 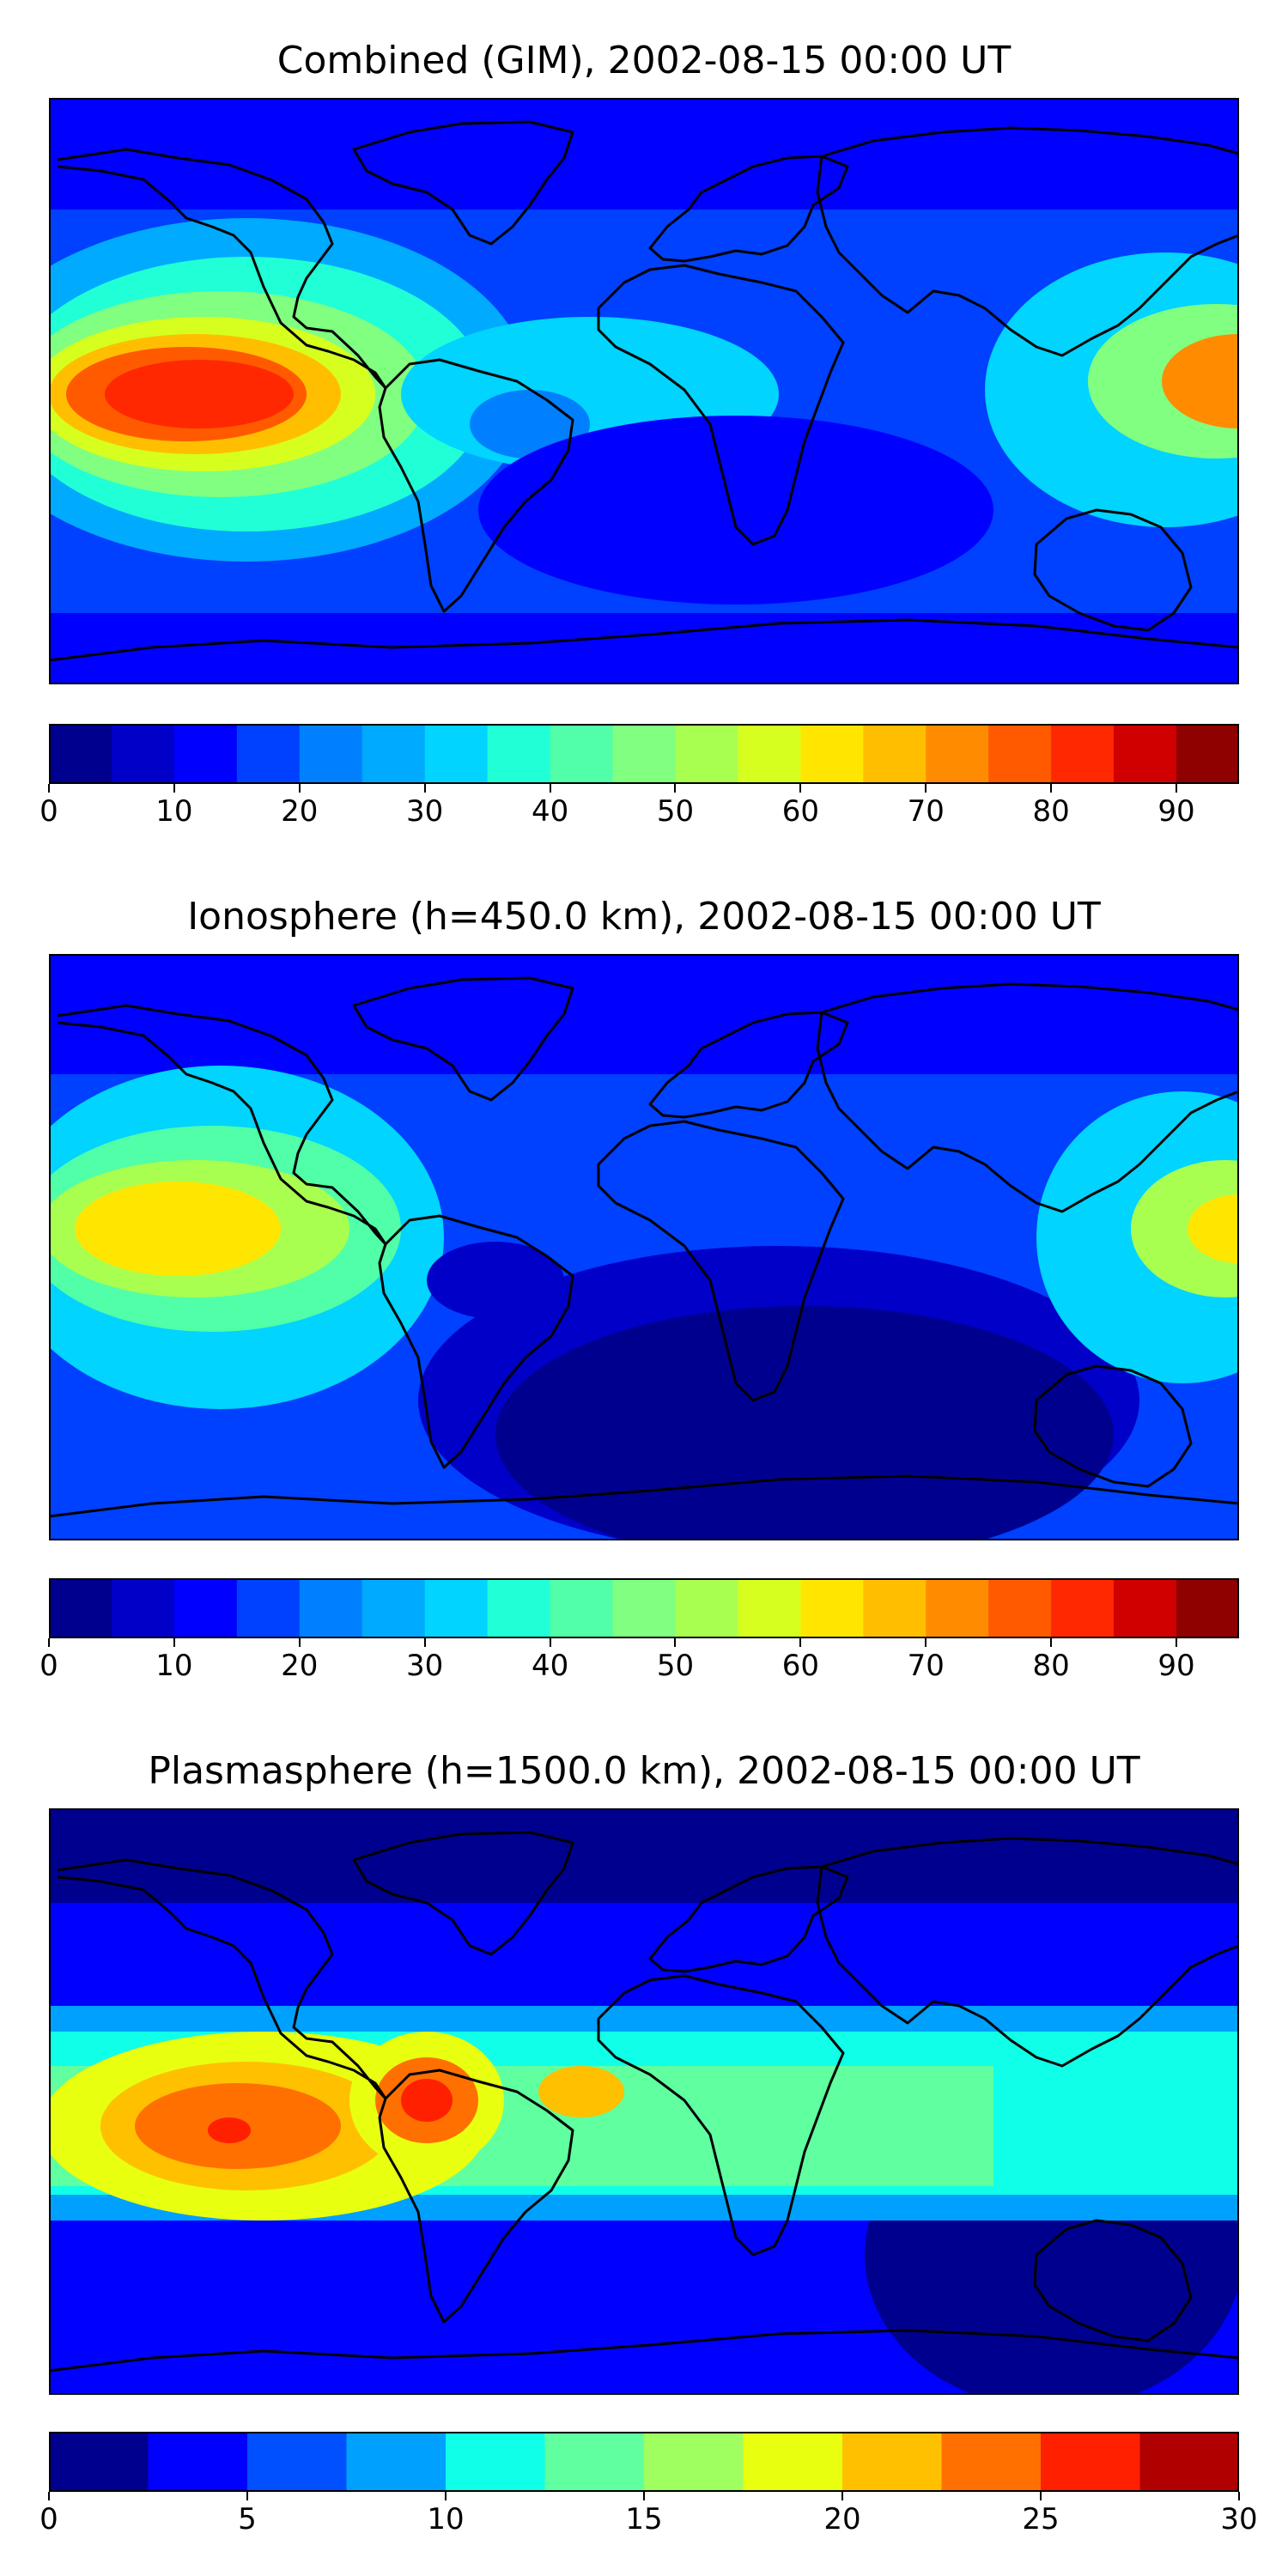 I want to click on plasmasphere-colorbar, so click(x=644, y=2462).